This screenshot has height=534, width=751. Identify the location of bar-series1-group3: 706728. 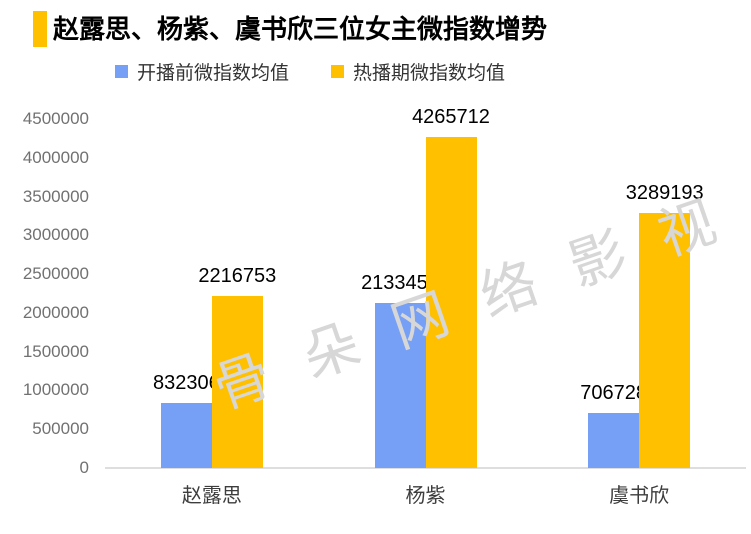
(613, 425).